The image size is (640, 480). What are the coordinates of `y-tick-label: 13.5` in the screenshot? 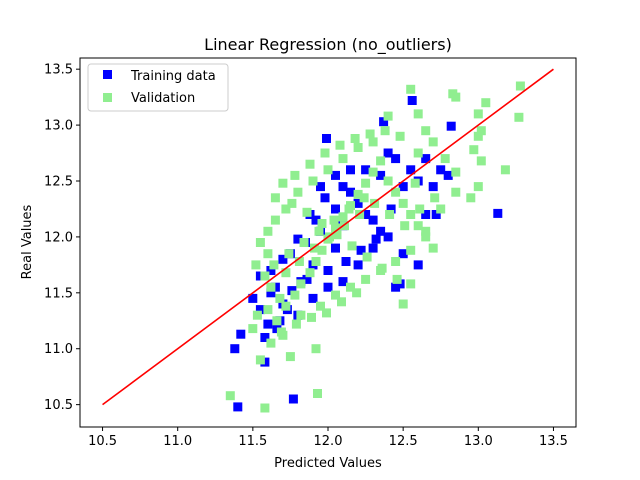 It's located at (58, 70).